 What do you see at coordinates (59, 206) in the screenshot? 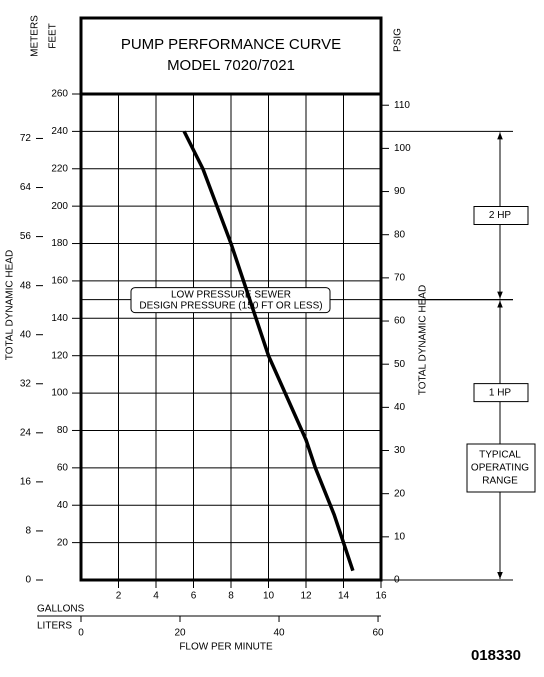
I see `y-tick-label: 200` at bounding box center [59, 206].